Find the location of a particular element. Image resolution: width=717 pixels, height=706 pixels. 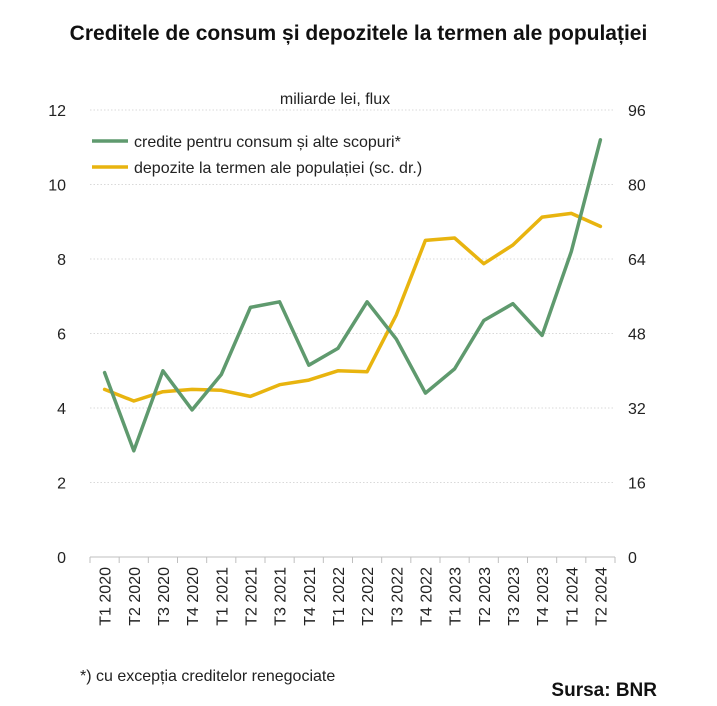

left-tick-label: 12 is located at coordinates (57, 111).